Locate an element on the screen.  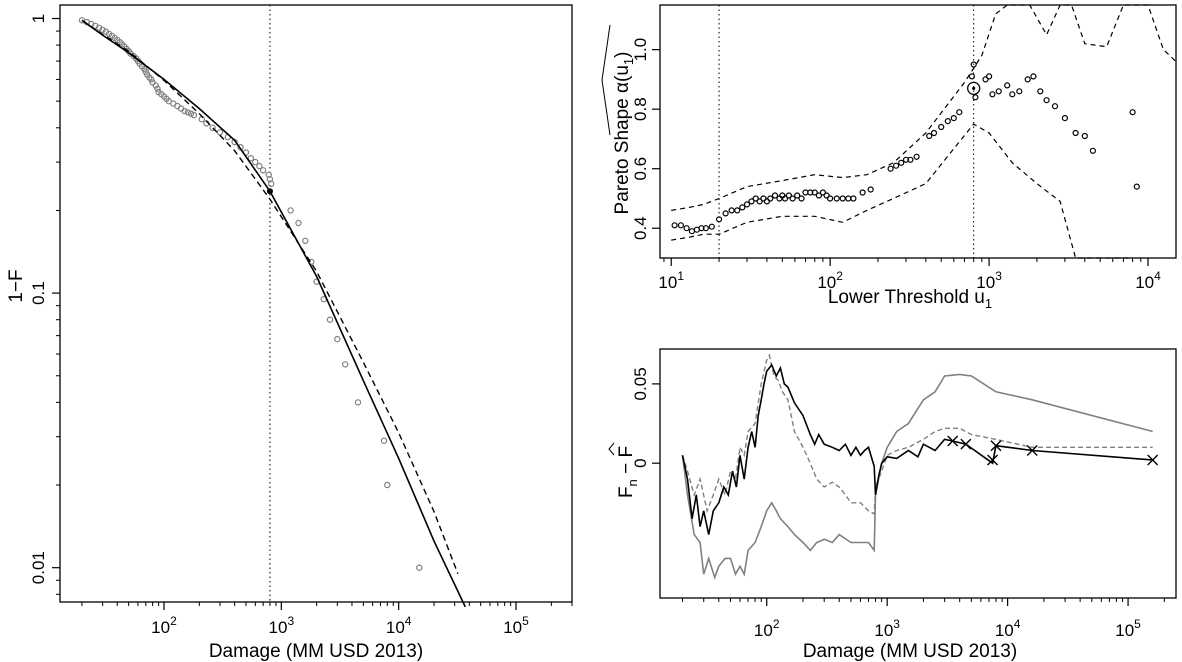
y-tick-label: 0.4 is located at coordinates (640, 228).